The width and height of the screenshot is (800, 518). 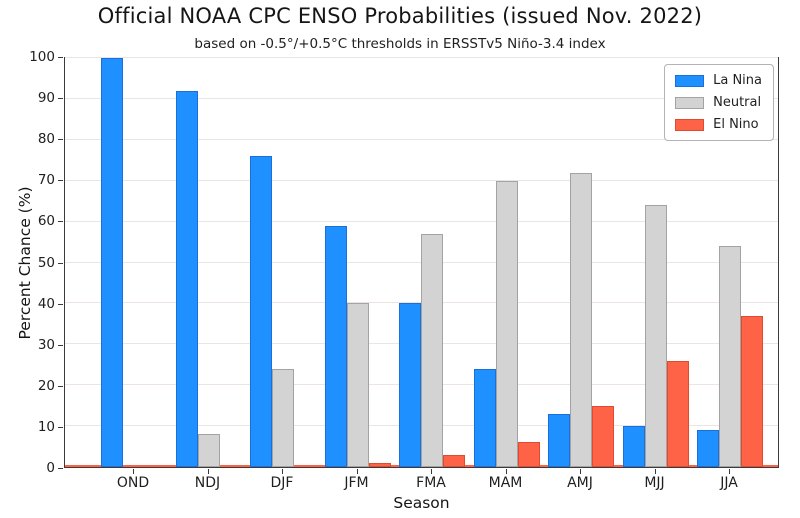 I want to click on x-tick-label-jja: JJA, so click(x=729, y=483).